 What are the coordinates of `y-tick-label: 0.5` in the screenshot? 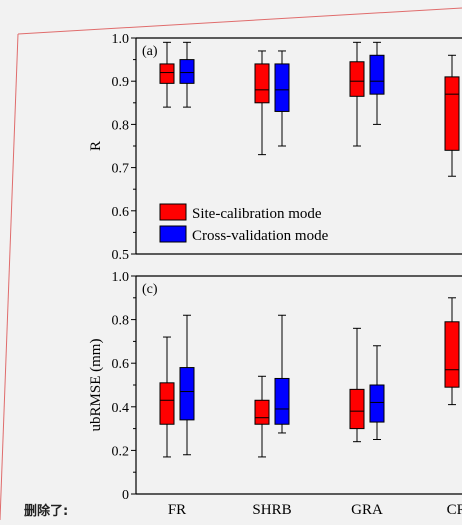 It's located at (121, 255).